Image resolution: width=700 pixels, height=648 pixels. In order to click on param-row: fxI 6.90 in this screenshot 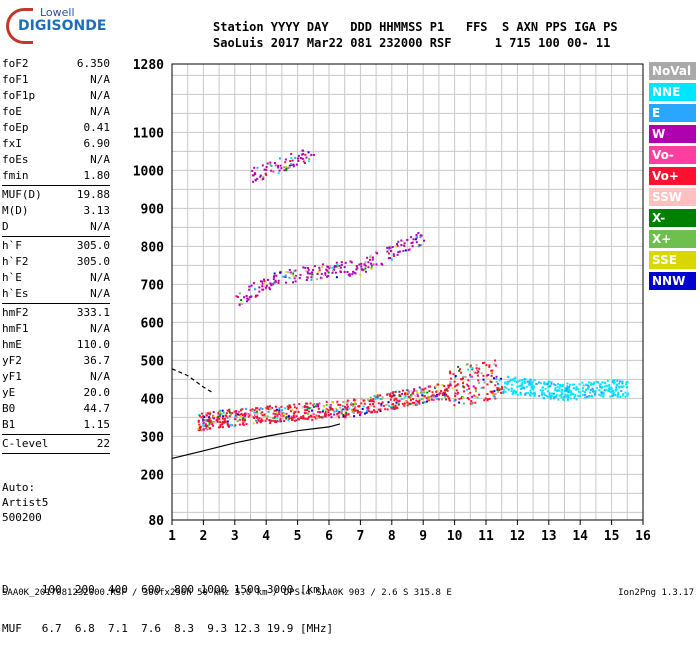, I will do `click(56, 144)`.